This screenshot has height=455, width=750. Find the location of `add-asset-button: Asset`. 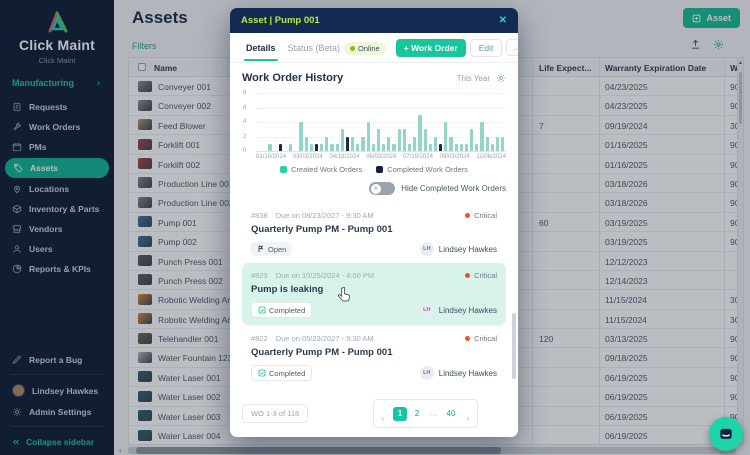

add-asset-button: Asset is located at coordinates (711, 18).